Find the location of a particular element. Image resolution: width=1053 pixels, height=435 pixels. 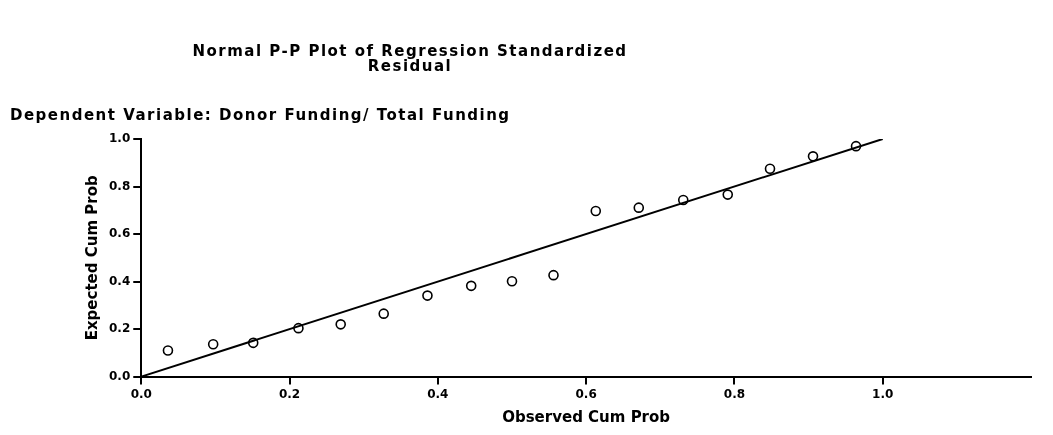

chart-title: Normal P-P Plot of Regression Standardized Residual is located at coordinates (410, 58).